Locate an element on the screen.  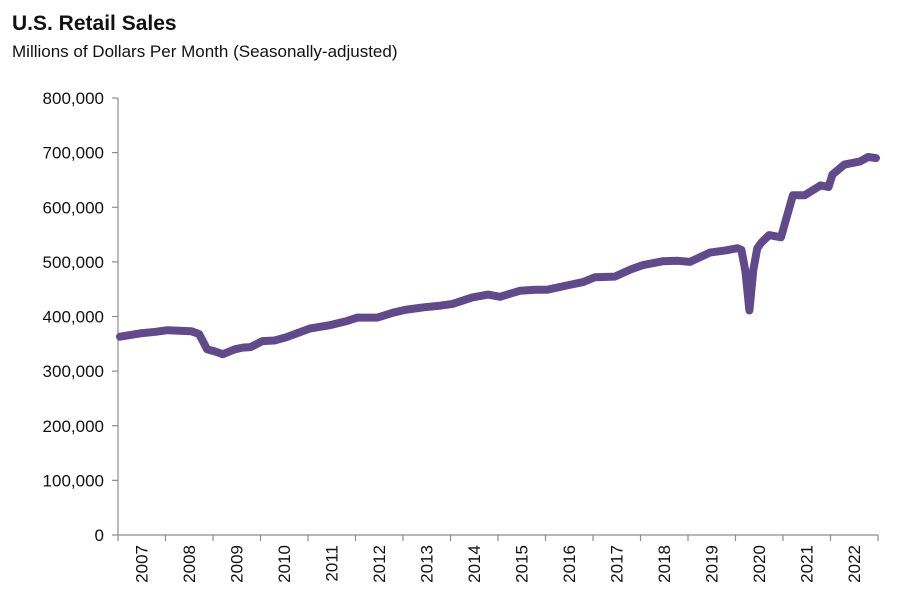
x-tick-label: 2014 is located at coordinates (474, 564).